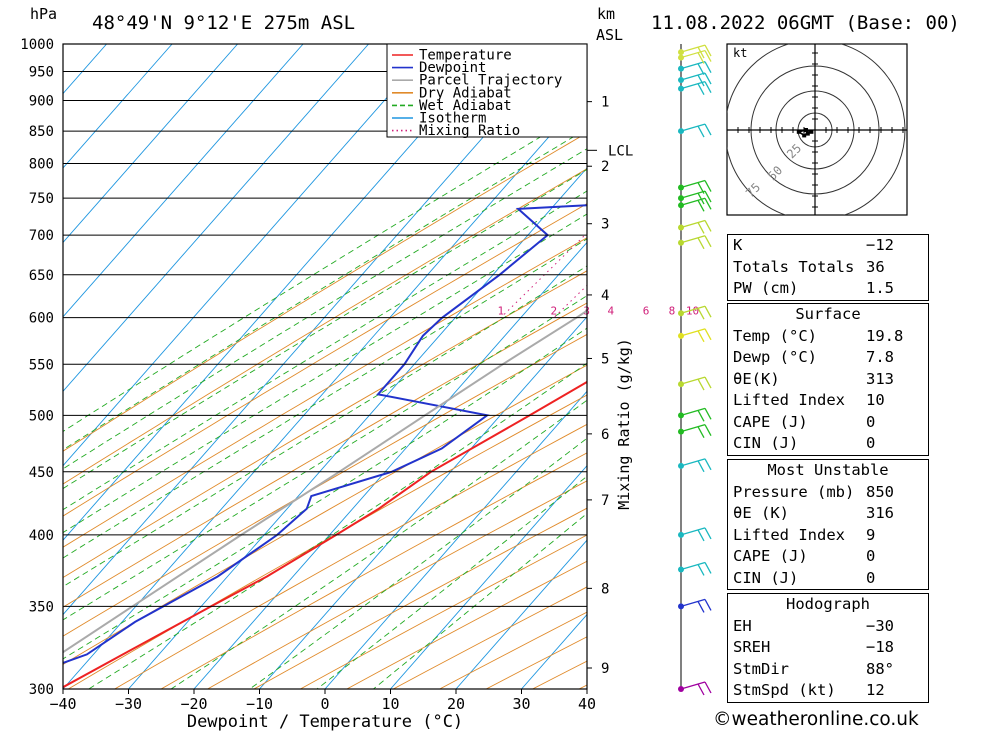 The width and height of the screenshot is (1000, 733). Describe the element at coordinates (766, 288) in the screenshot. I see `row-label: PW (cm)` at that location.